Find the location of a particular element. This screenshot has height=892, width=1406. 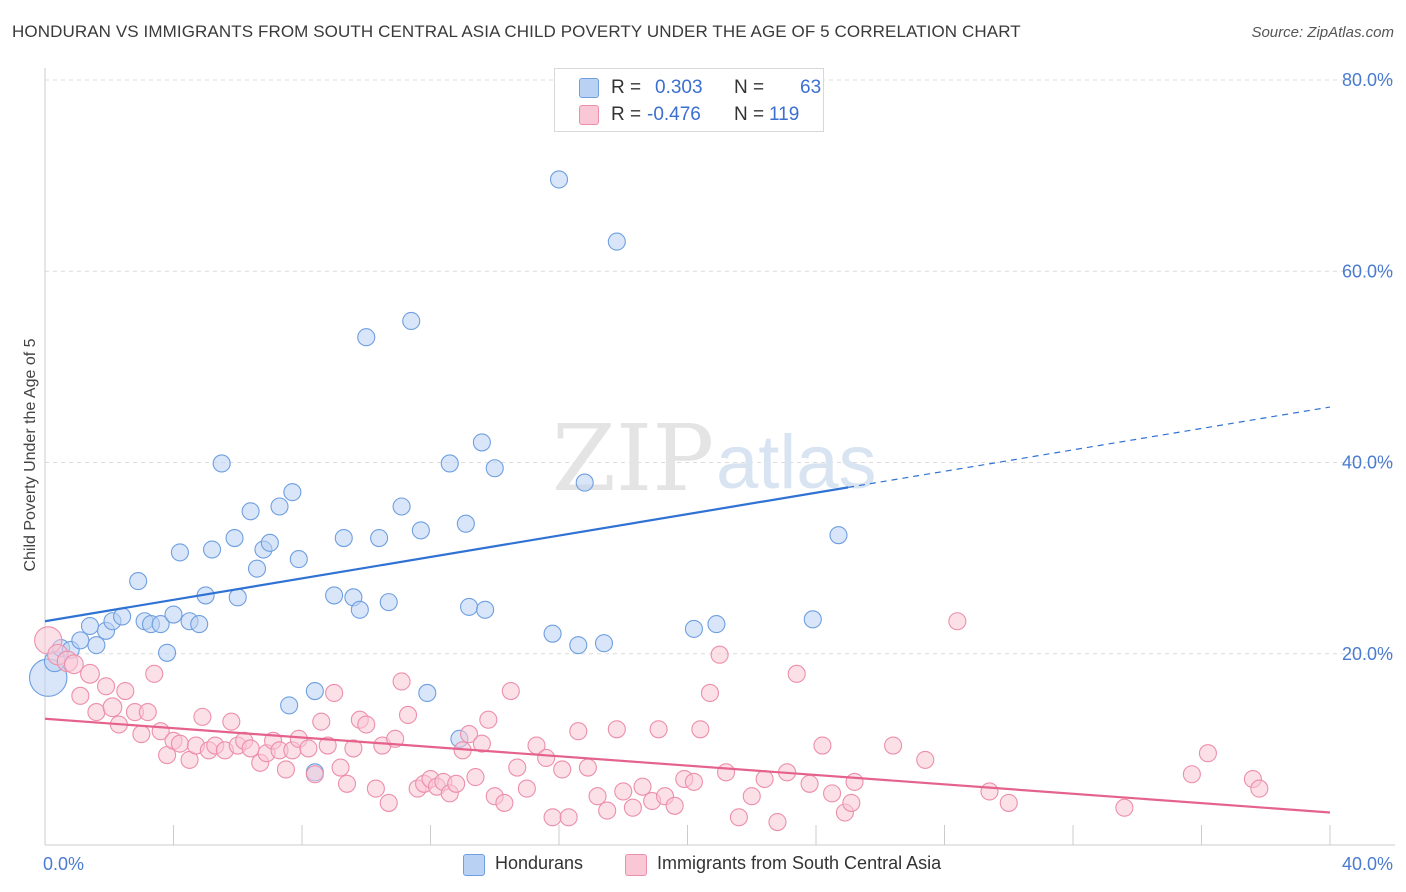

legend-label: Immigrants from South Central Asia is located at coordinates (799, 863).